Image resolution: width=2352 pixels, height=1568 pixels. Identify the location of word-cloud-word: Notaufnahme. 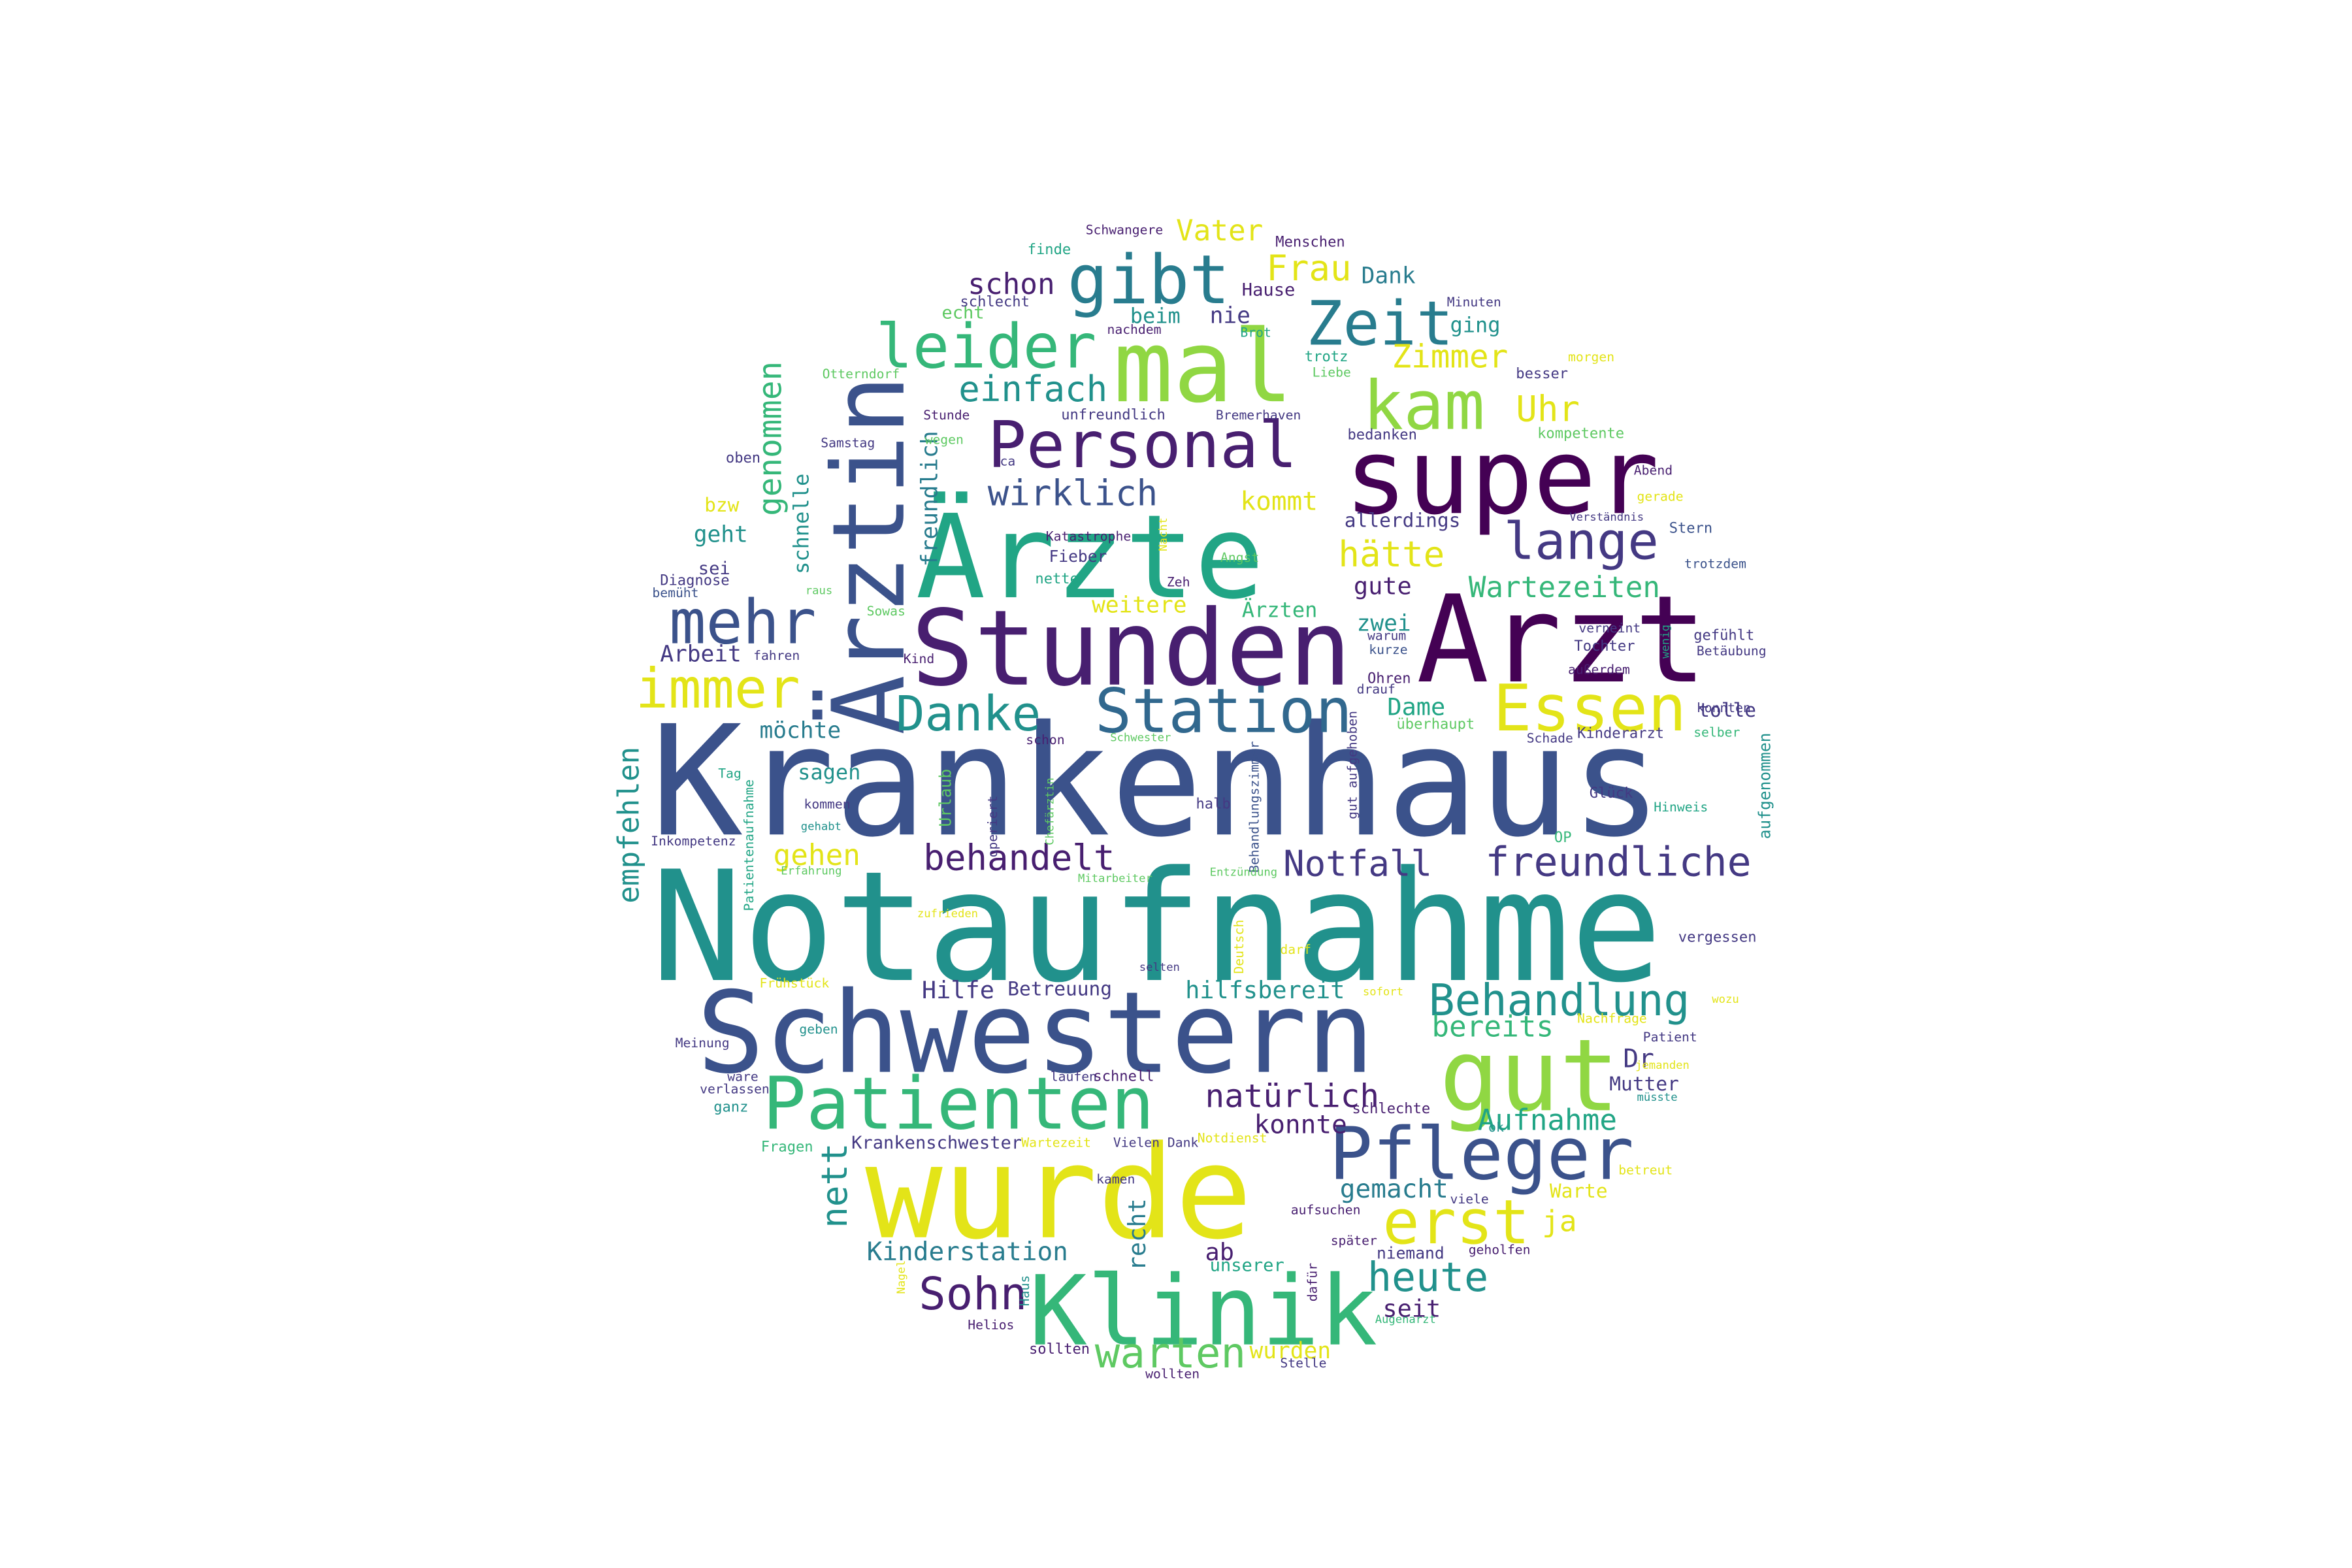
(1156, 928).